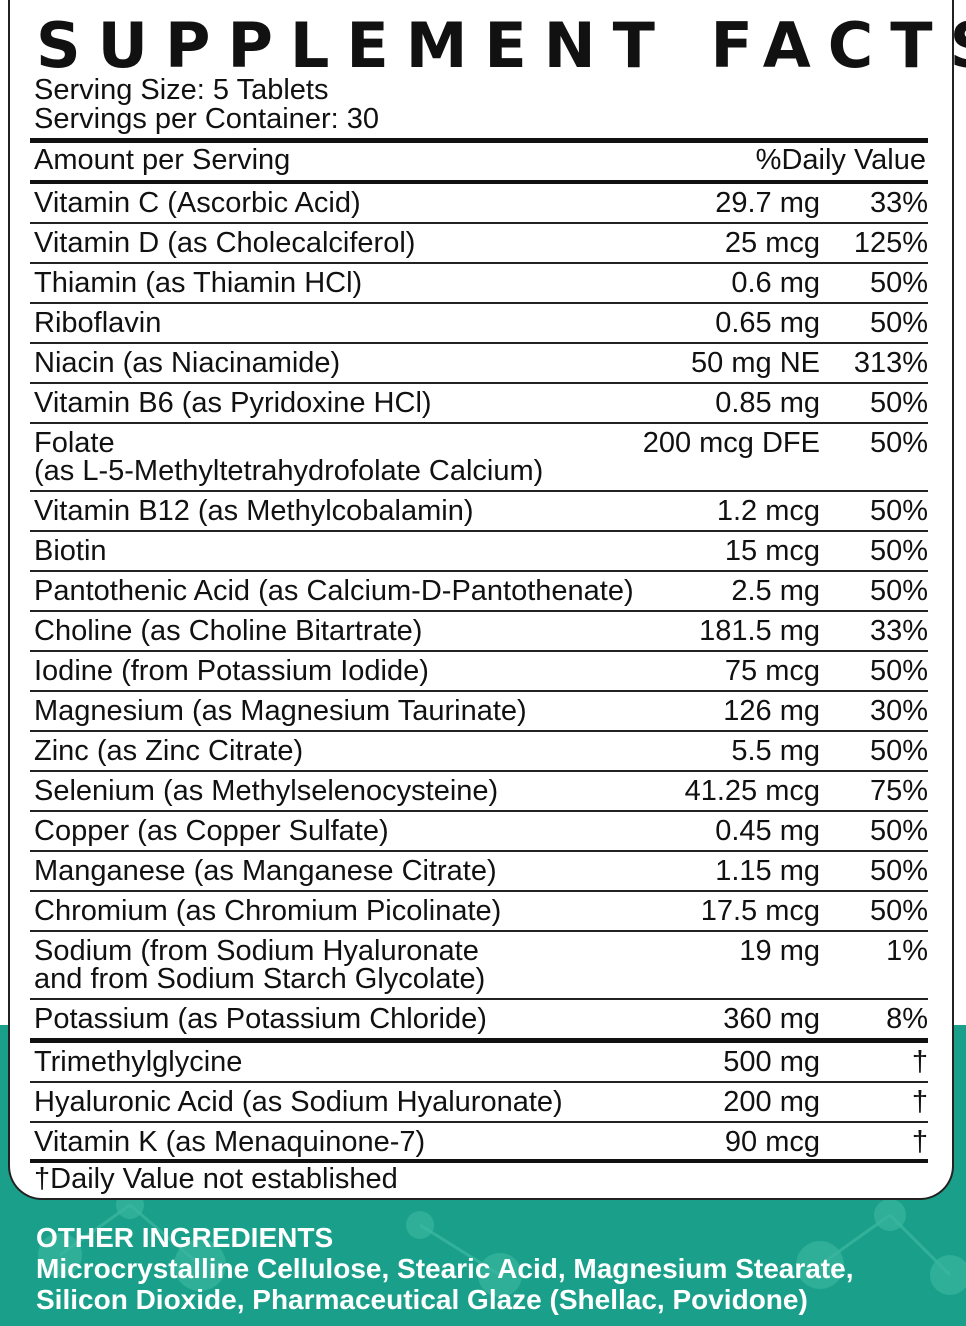 The width and height of the screenshot is (966, 1326). I want to click on thick-rule-top, so click(479, 140).